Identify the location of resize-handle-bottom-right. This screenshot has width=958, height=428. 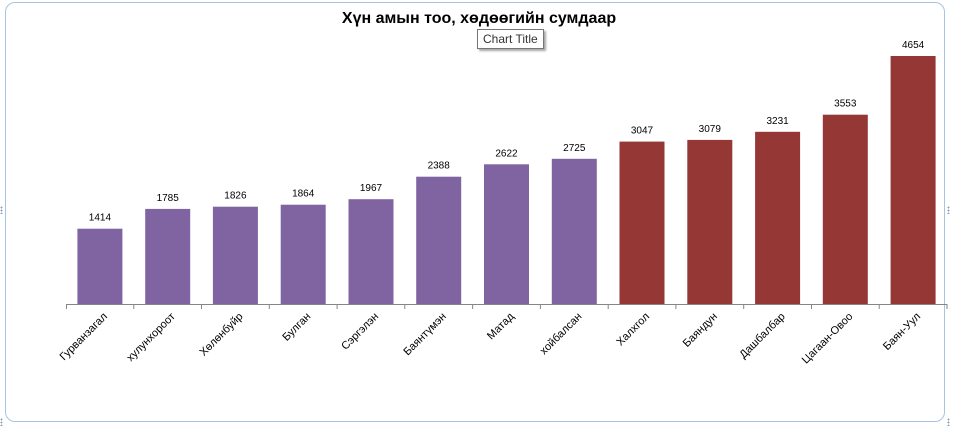
(948, 422).